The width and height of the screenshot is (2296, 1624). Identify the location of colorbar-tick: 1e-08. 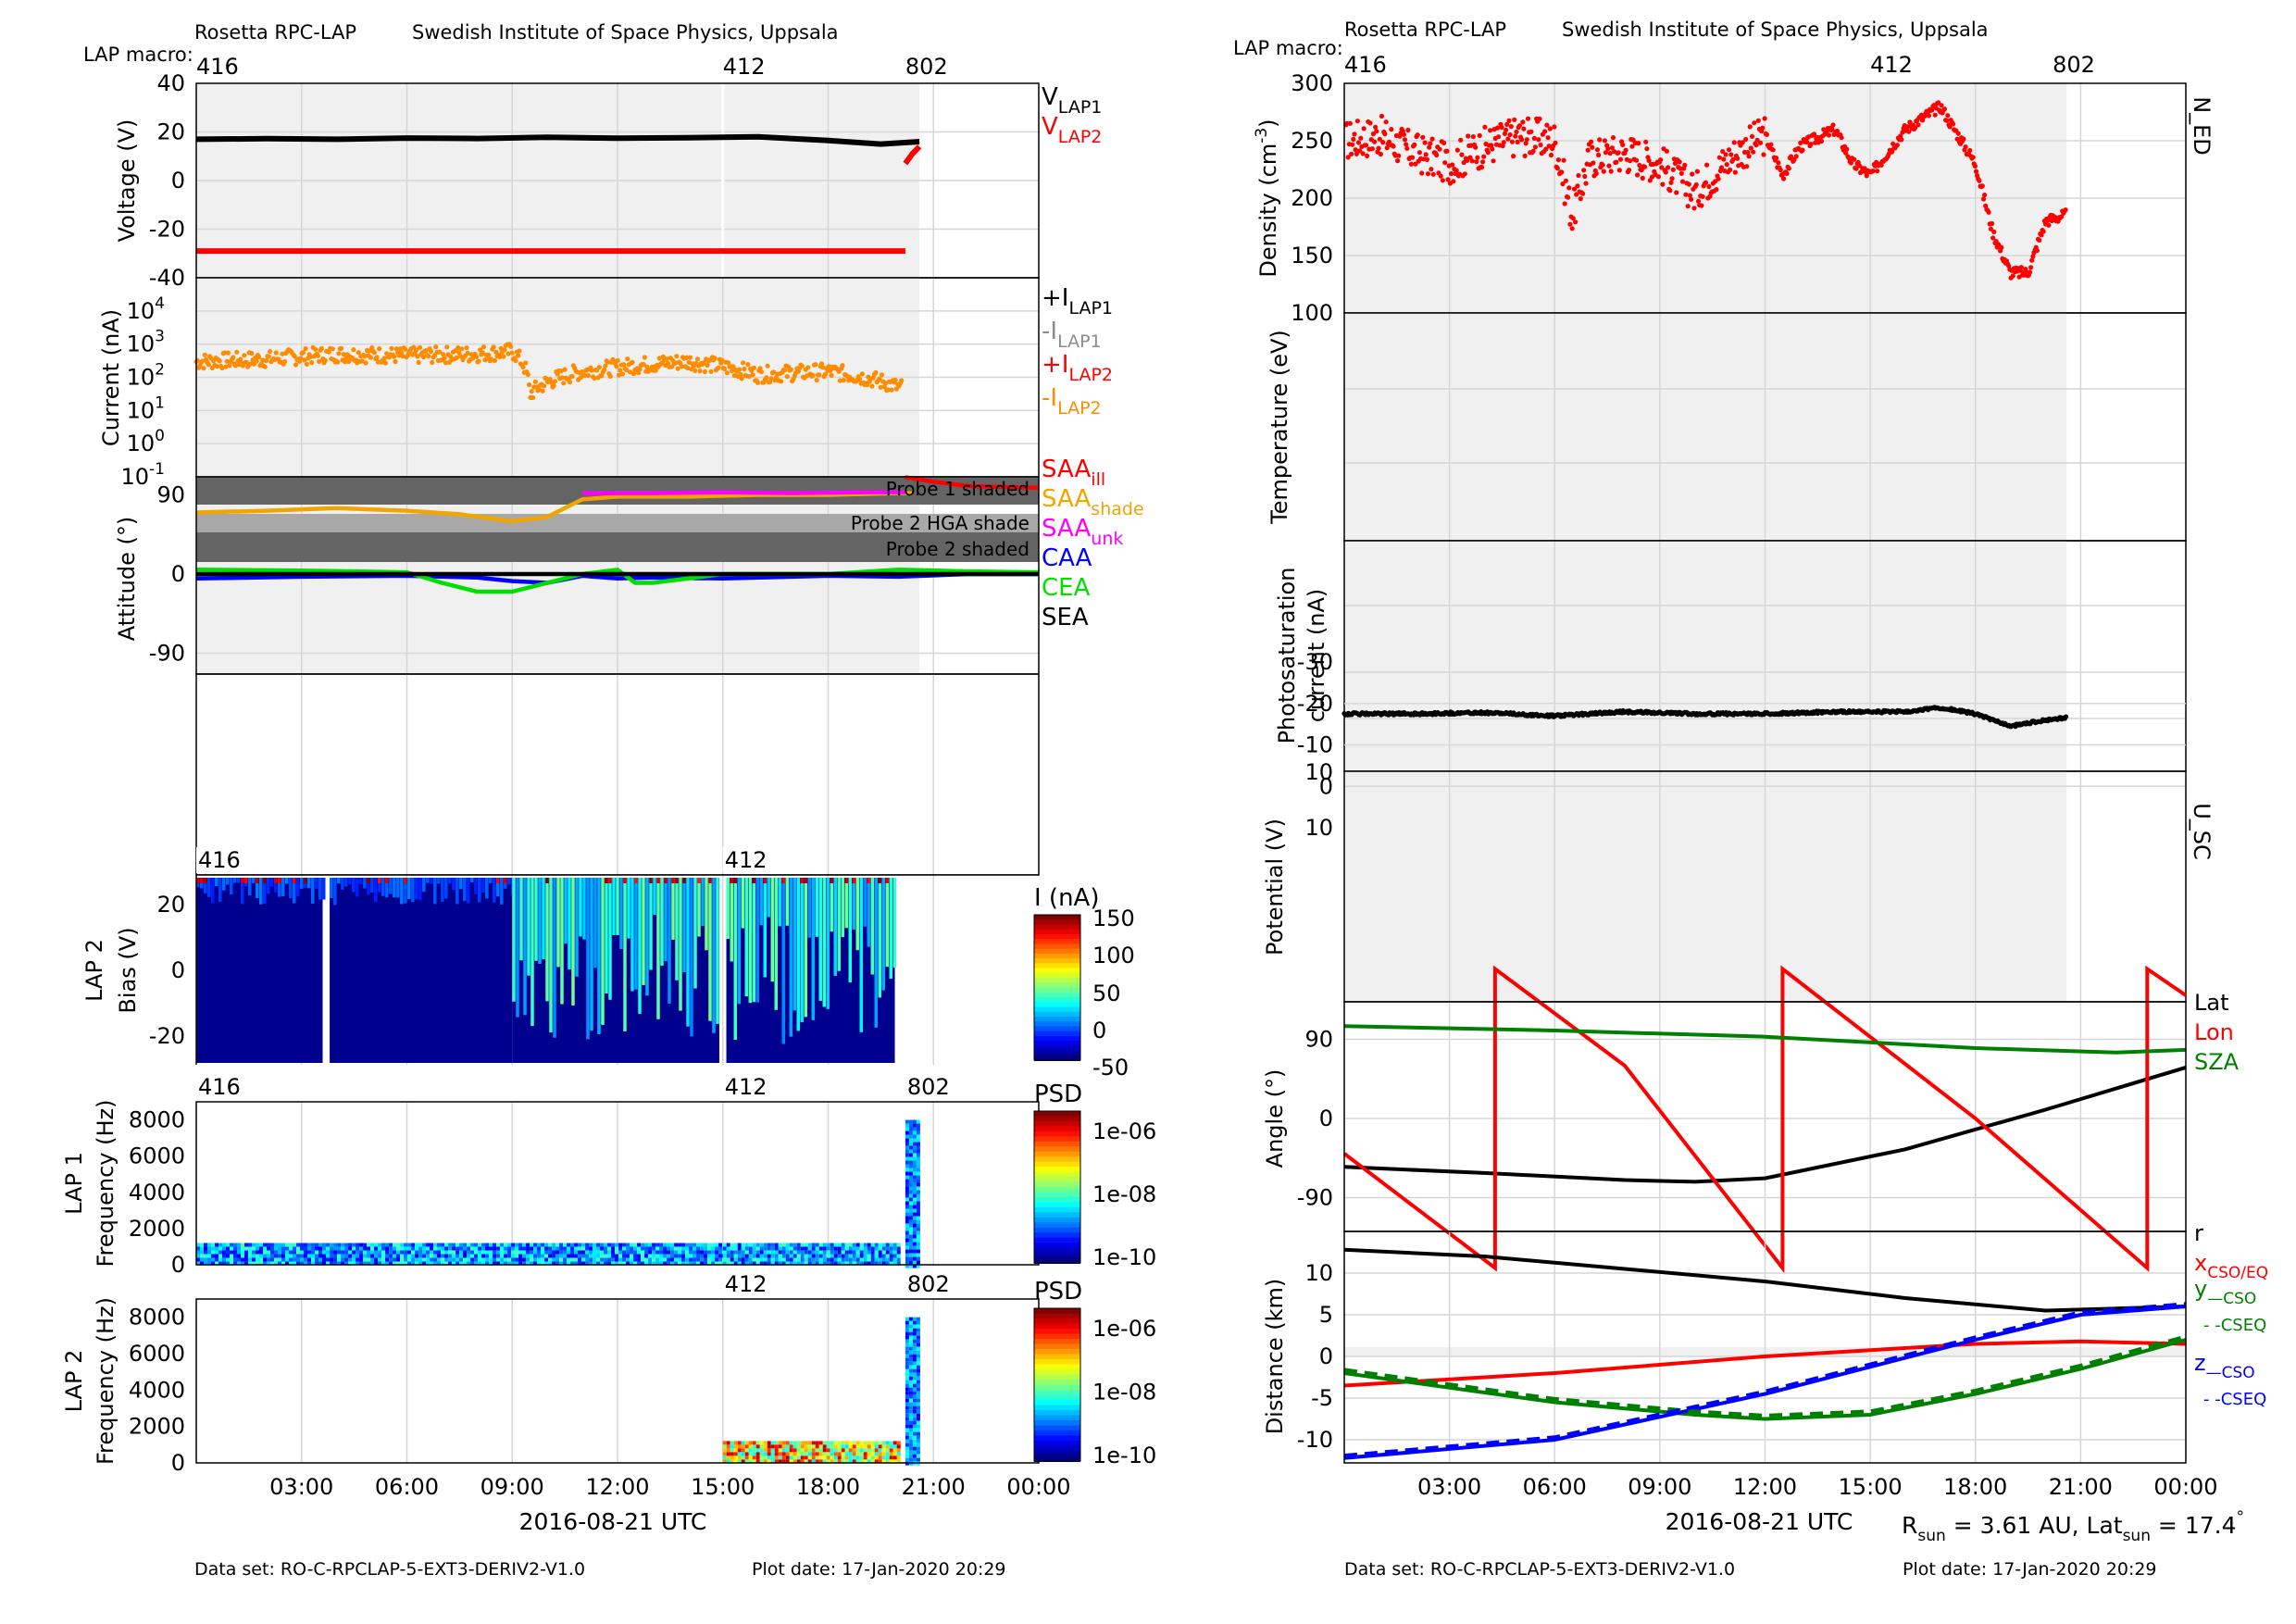
(1124, 1392).